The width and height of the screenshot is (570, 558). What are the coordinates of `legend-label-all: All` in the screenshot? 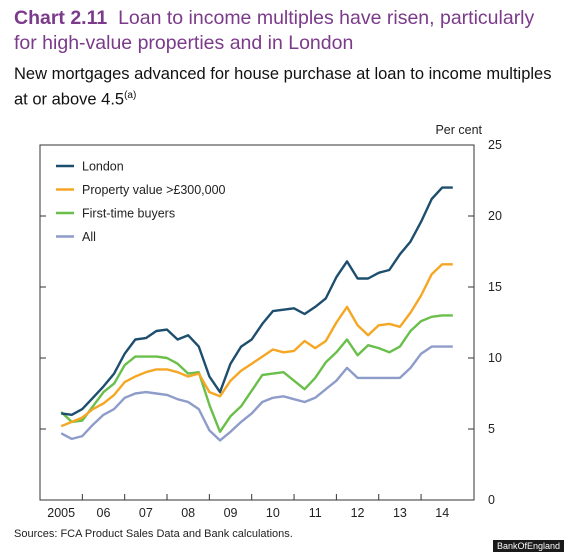 It's located at (89, 237).